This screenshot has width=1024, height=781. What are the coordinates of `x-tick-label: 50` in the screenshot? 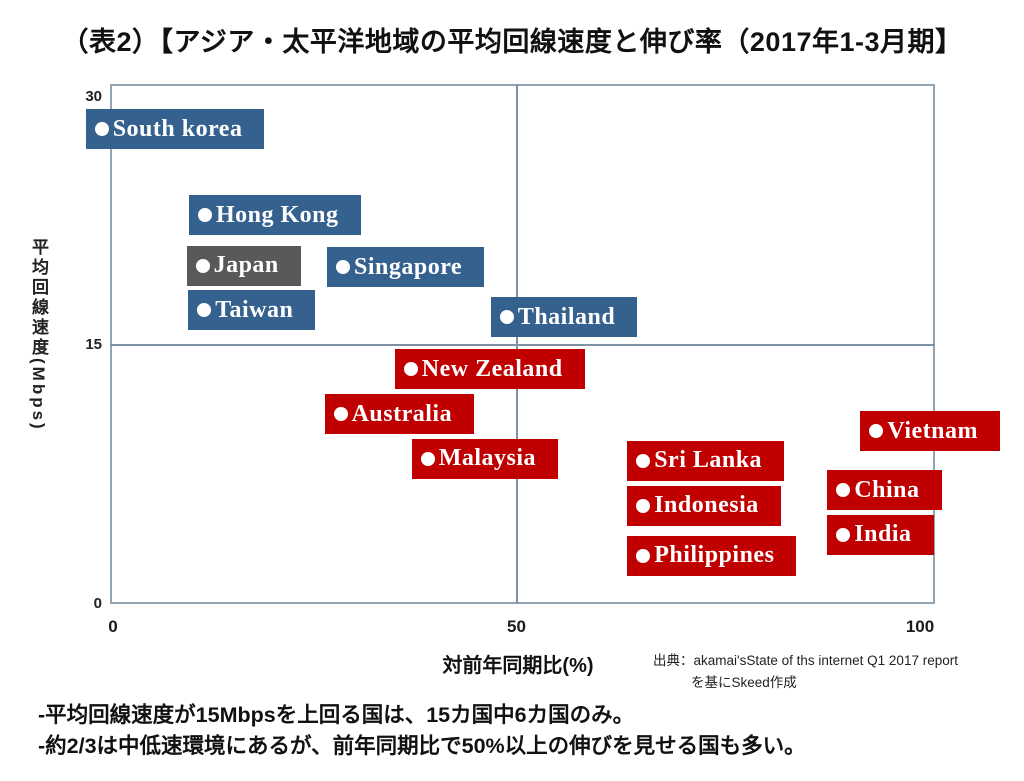 It's located at (516, 626).